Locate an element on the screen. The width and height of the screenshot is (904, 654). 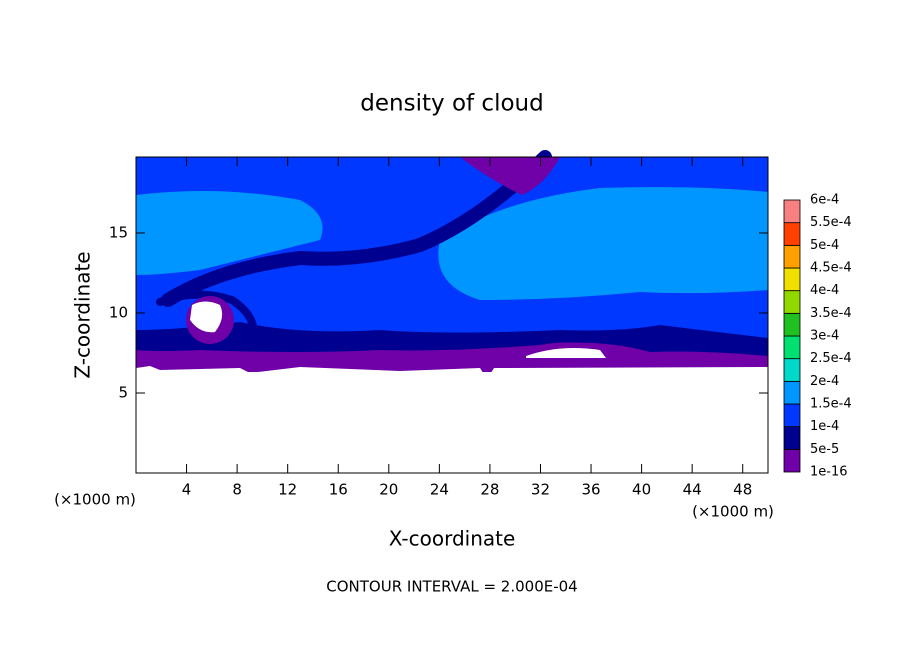
colorbar-label: 2e-4 is located at coordinates (824, 381).